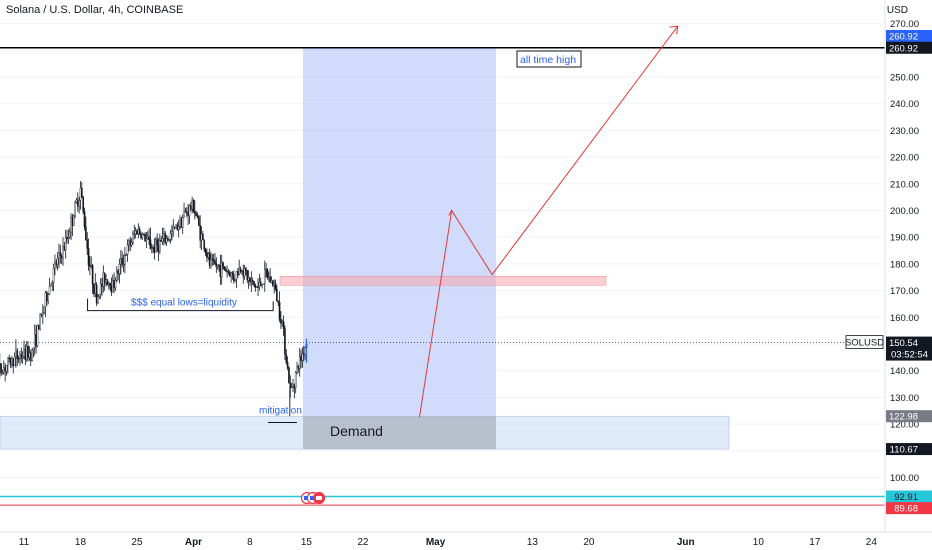  I want to click on demand-label: Demand, so click(356, 431).